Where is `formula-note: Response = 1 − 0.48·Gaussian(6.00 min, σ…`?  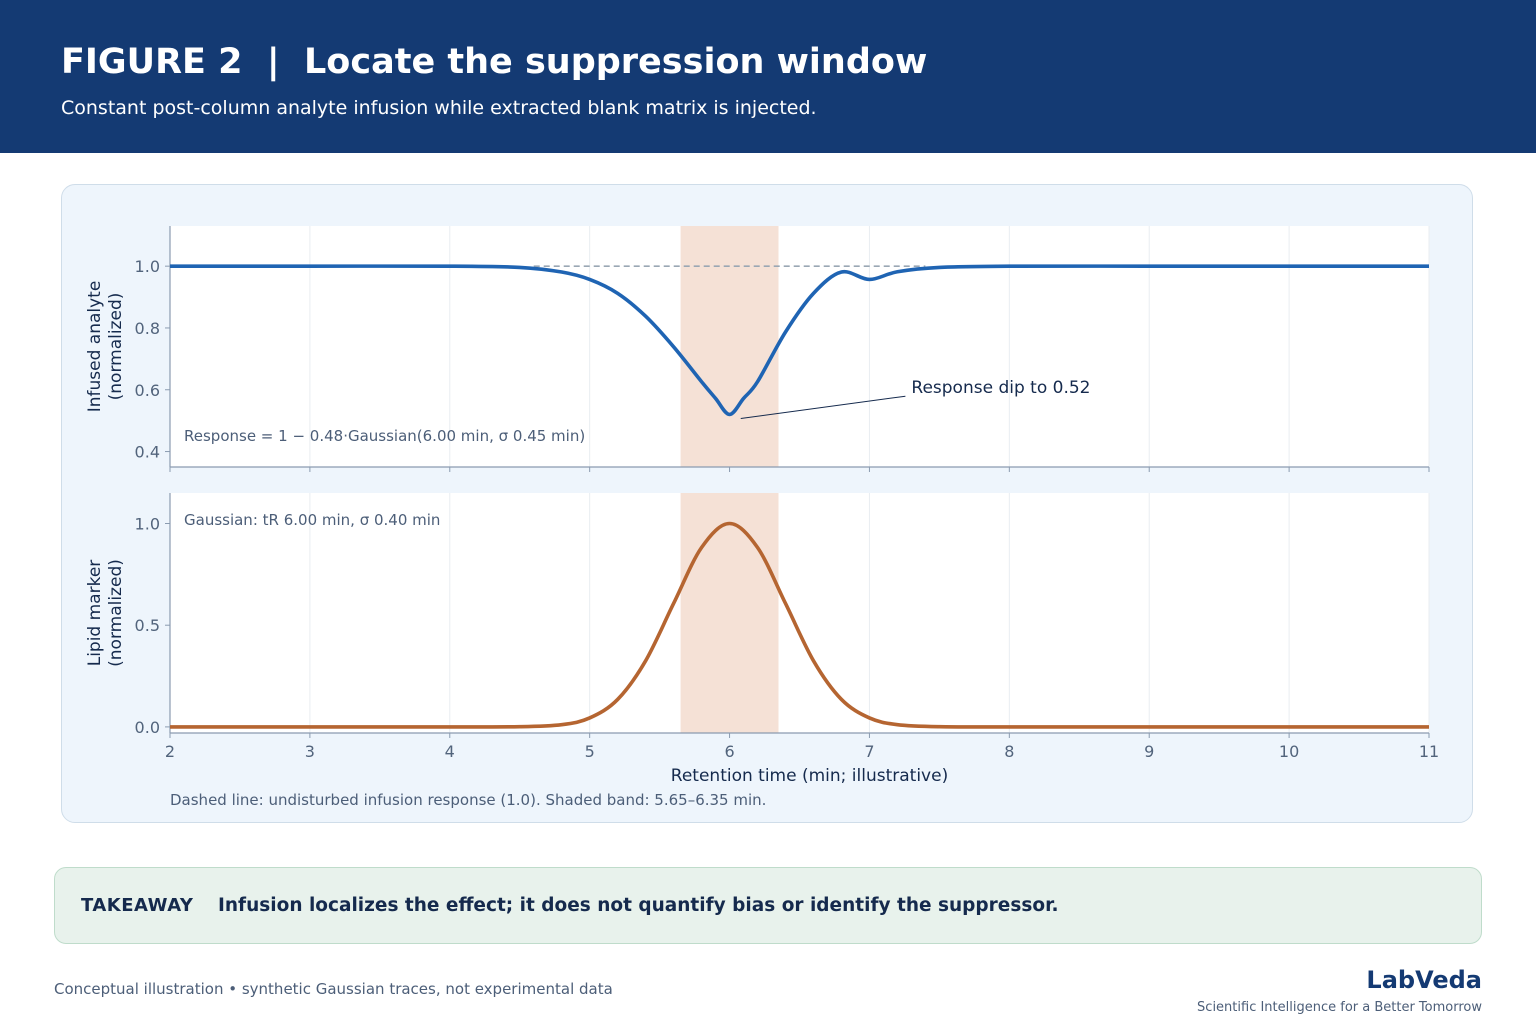
formula-note: Response = 1 − 0.48·Gaussian(6.00 min, σ… is located at coordinates (384, 436).